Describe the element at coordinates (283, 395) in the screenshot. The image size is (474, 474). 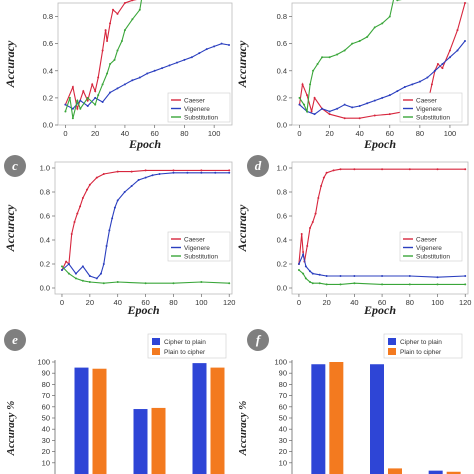
I see `y-tick-label: 70` at that location.